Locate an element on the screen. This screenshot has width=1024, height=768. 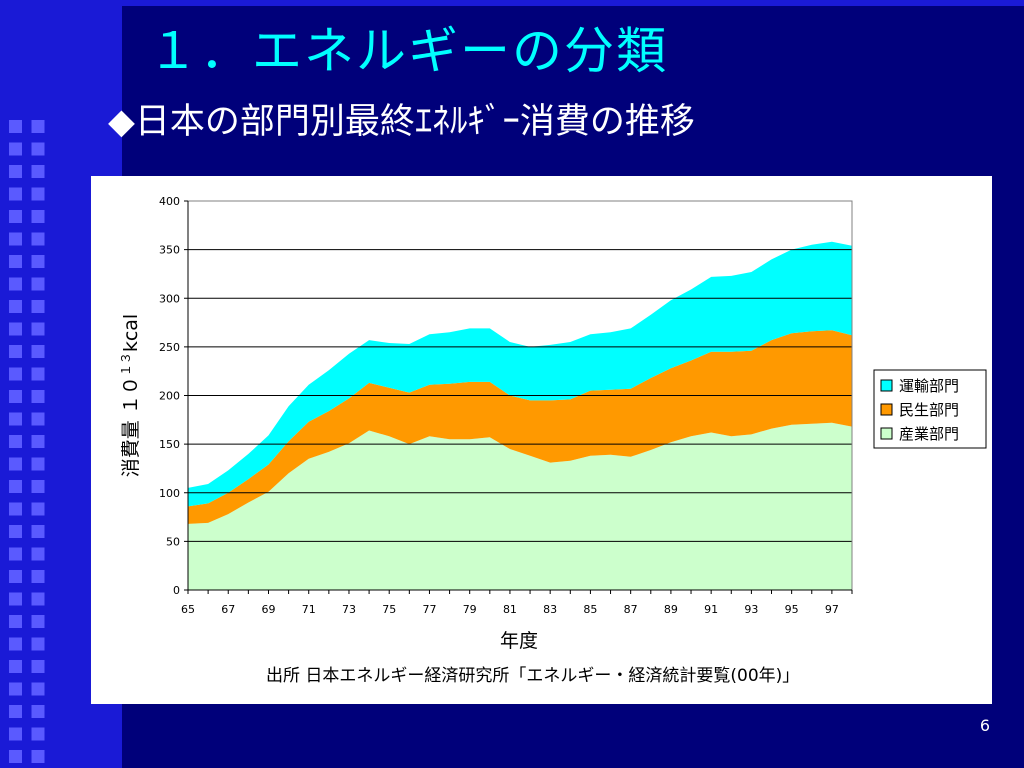
slide-title: １．エネルギーの分類 is located at coordinates (408, 51).